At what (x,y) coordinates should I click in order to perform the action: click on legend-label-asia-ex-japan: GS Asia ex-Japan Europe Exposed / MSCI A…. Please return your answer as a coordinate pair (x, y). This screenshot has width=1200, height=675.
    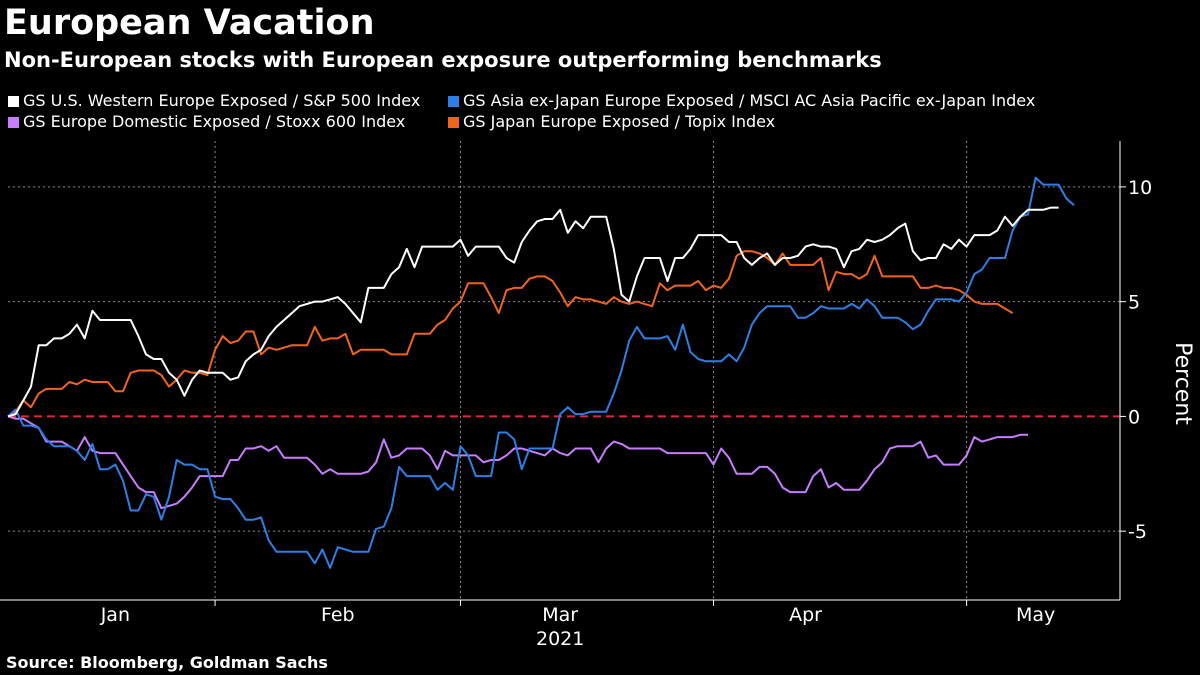
    Looking at the image, I should click on (749, 100).